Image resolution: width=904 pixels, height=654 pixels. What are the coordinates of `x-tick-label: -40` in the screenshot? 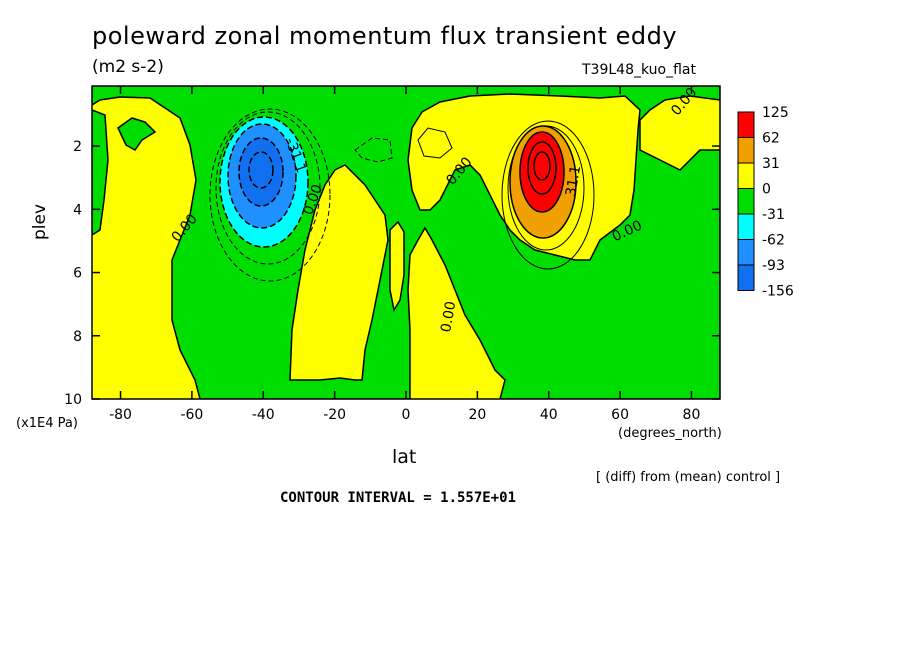 It's located at (263, 415).